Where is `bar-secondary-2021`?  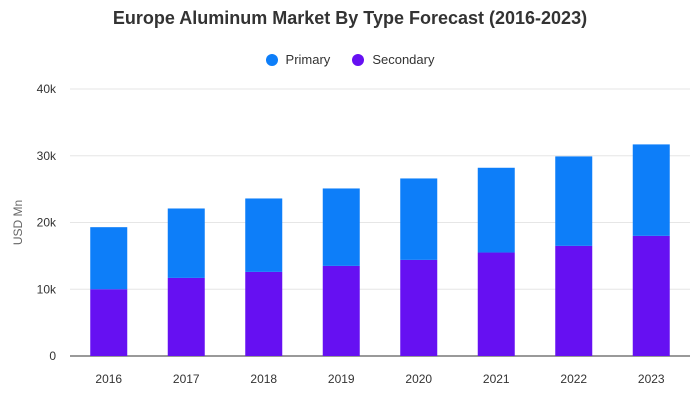
bar-secondary-2021 is located at coordinates (496, 304).